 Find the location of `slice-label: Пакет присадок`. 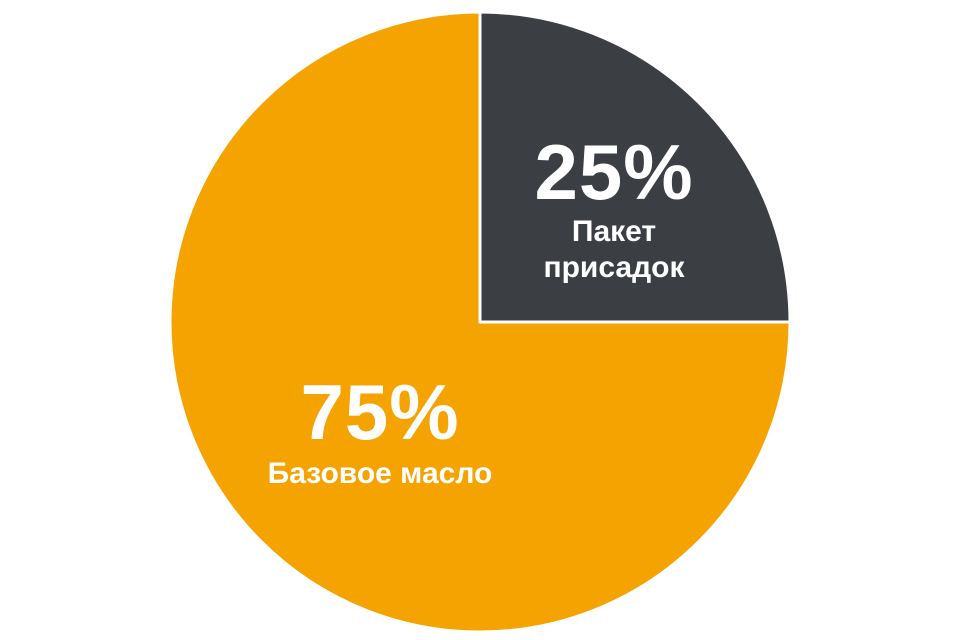

slice-label: Пакет присадок is located at coordinates (614, 249).